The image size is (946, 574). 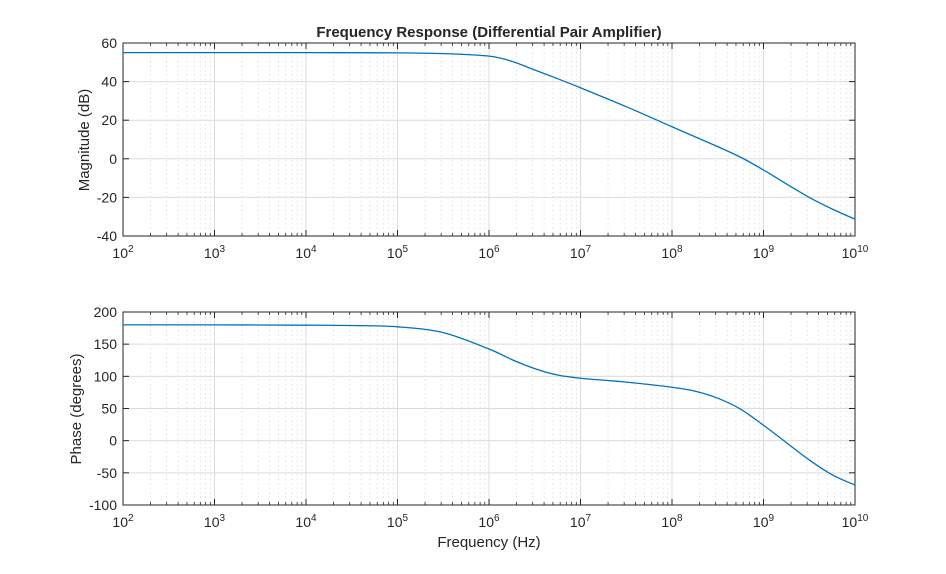 I want to click on magnitude-y-axis-label: Magnitude (dB), so click(x=84, y=140).